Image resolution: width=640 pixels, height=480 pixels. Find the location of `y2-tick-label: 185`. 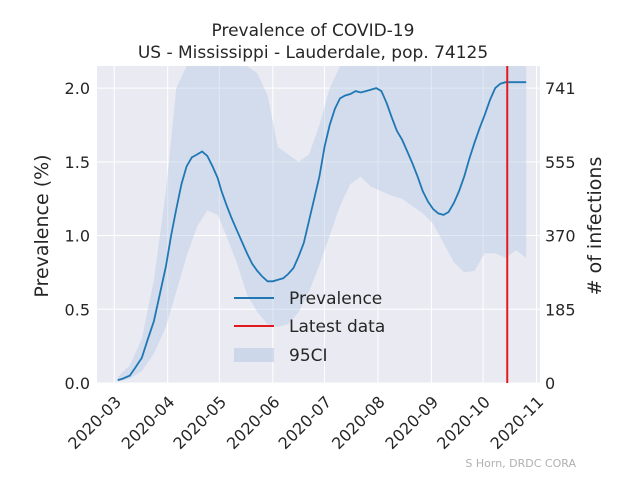

y2-tick-label: 185 is located at coordinates (560, 309).